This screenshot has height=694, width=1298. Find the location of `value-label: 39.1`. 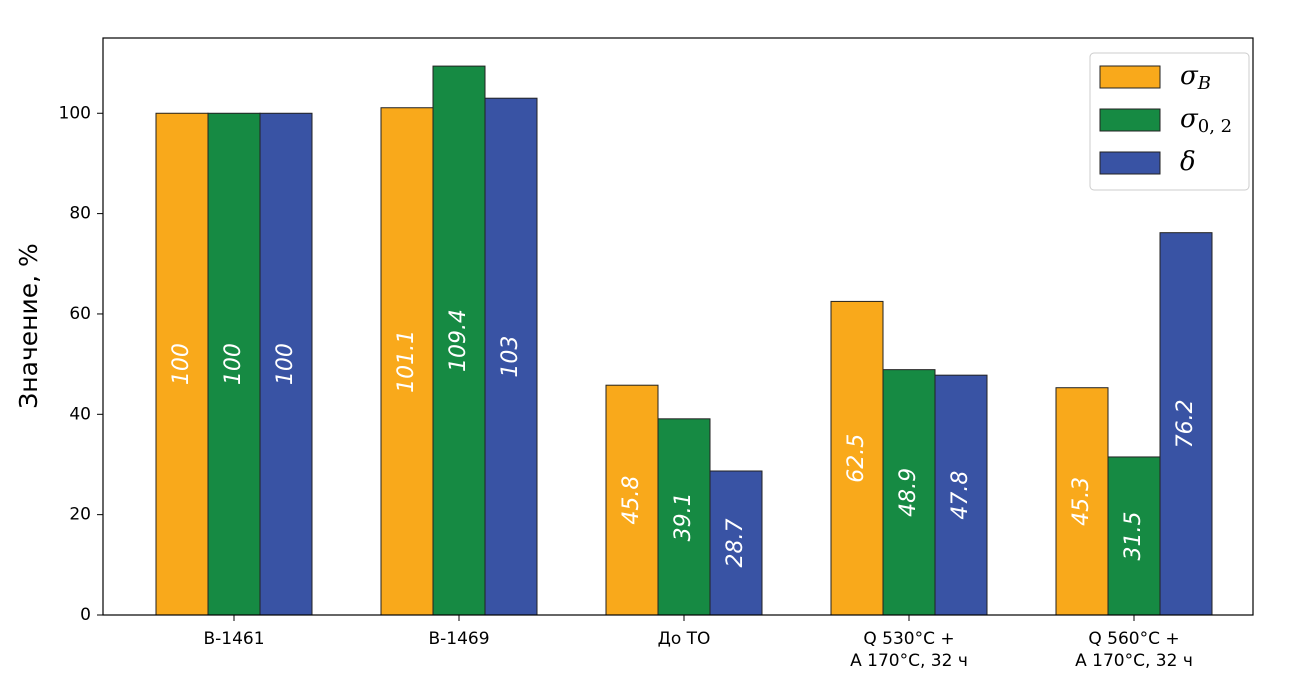

value-label: 39.1 is located at coordinates (683, 516).